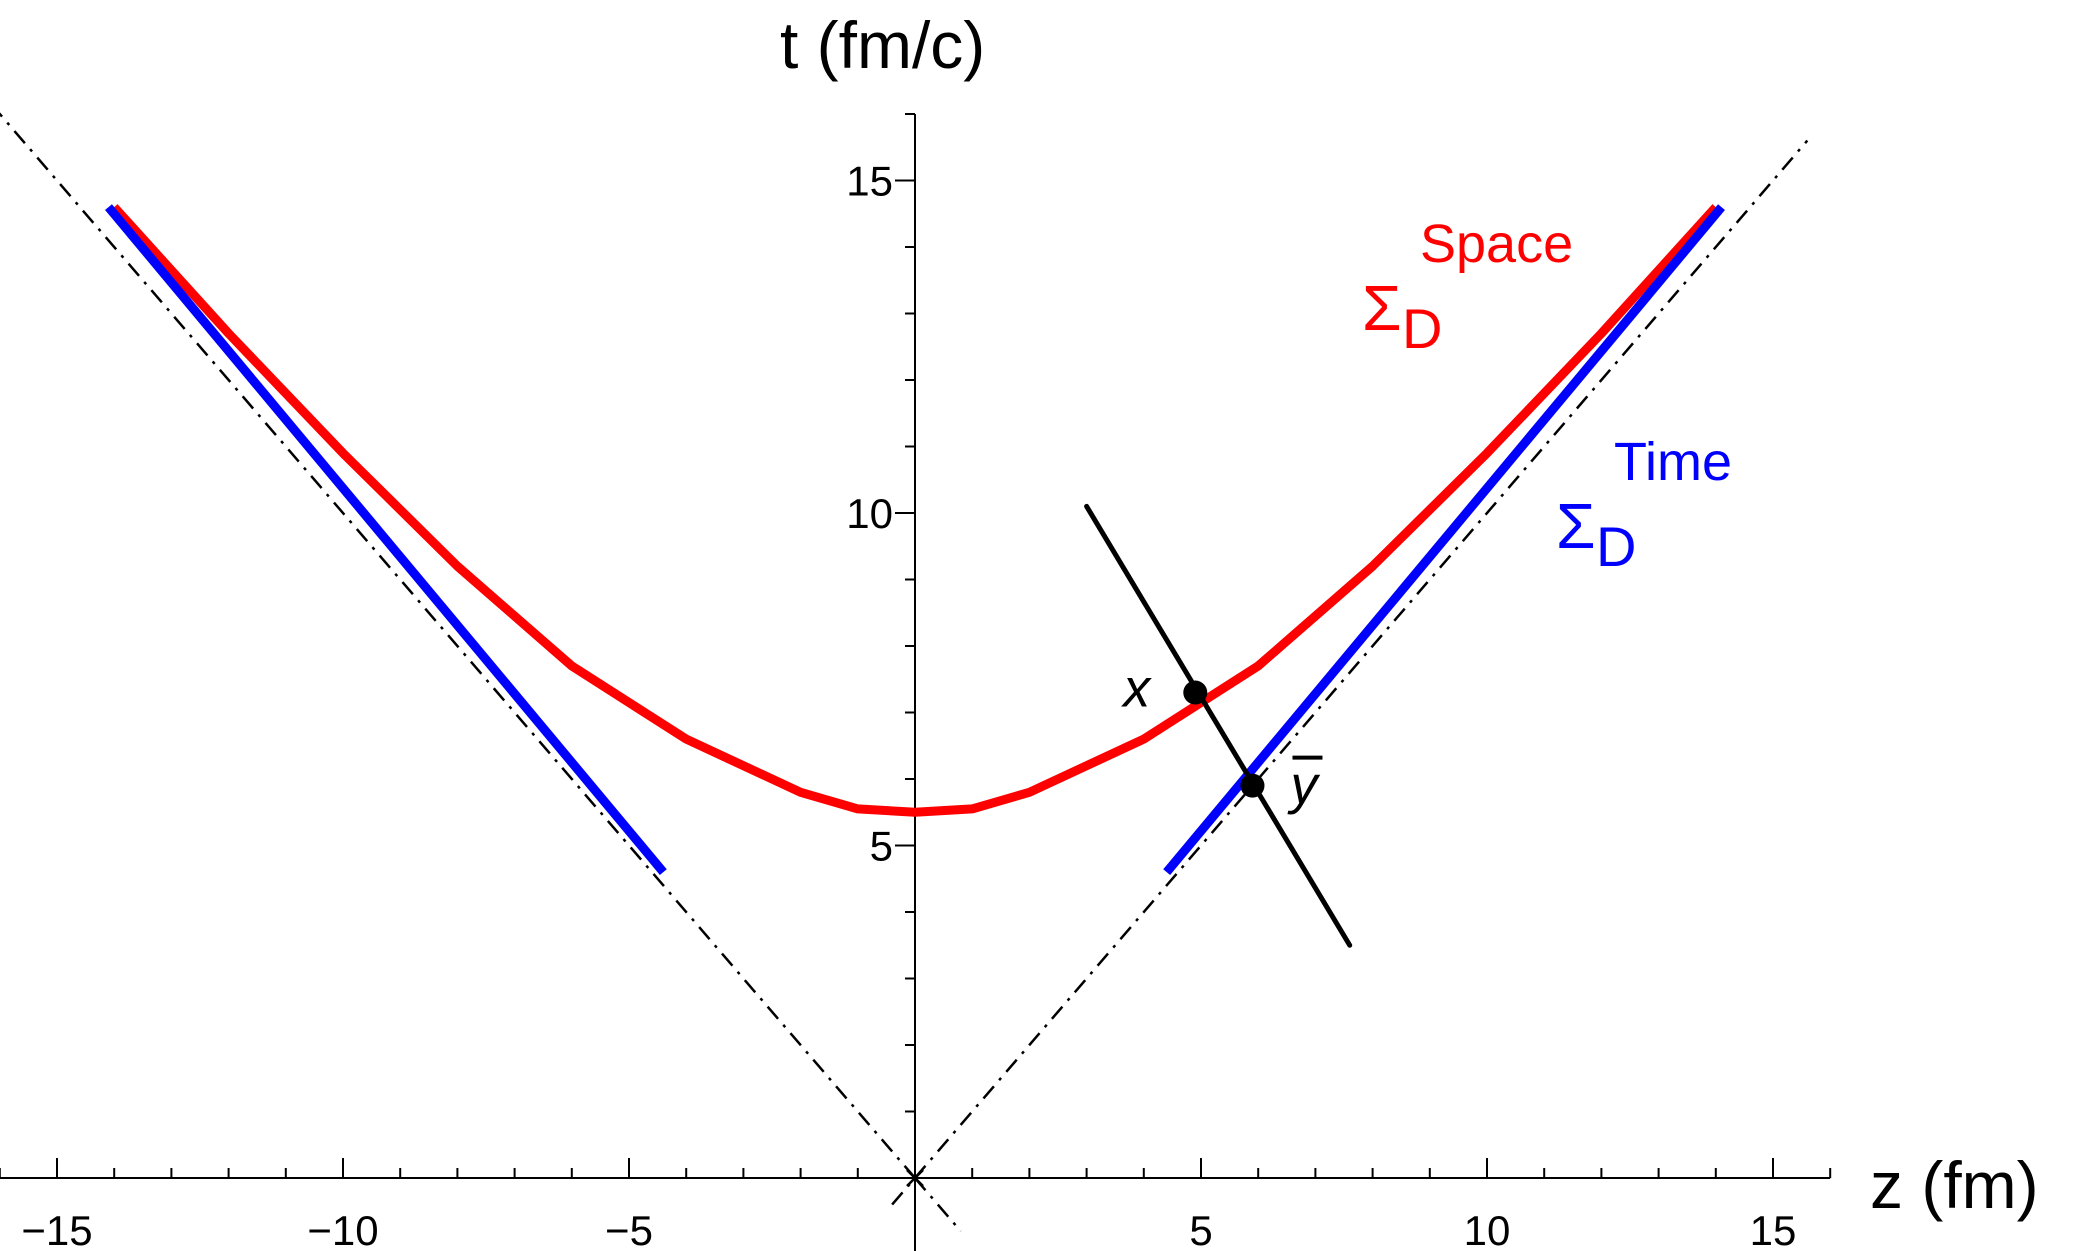  Describe the element at coordinates (1773, 1229) in the screenshot. I see `x-tick-label: 15` at that location.